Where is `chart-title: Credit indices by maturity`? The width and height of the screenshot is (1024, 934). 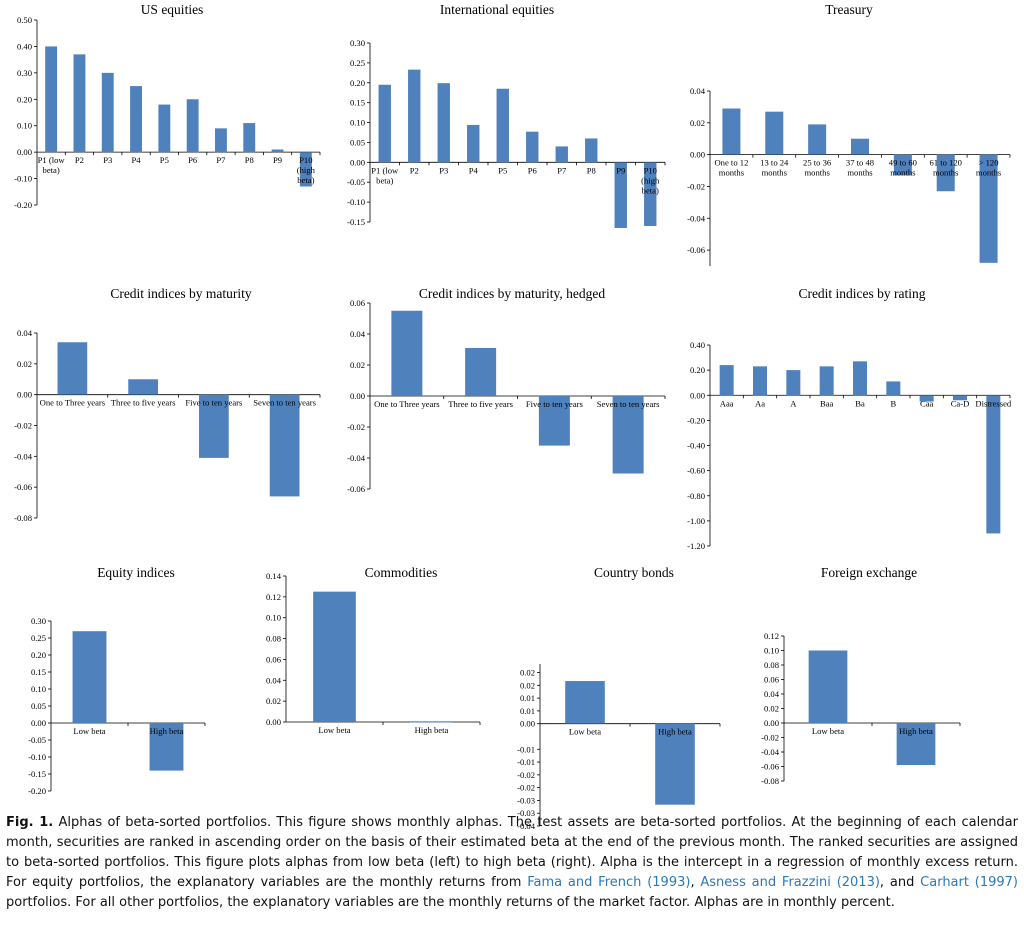 chart-title: Credit indices by maturity is located at coordinates (181, 293).